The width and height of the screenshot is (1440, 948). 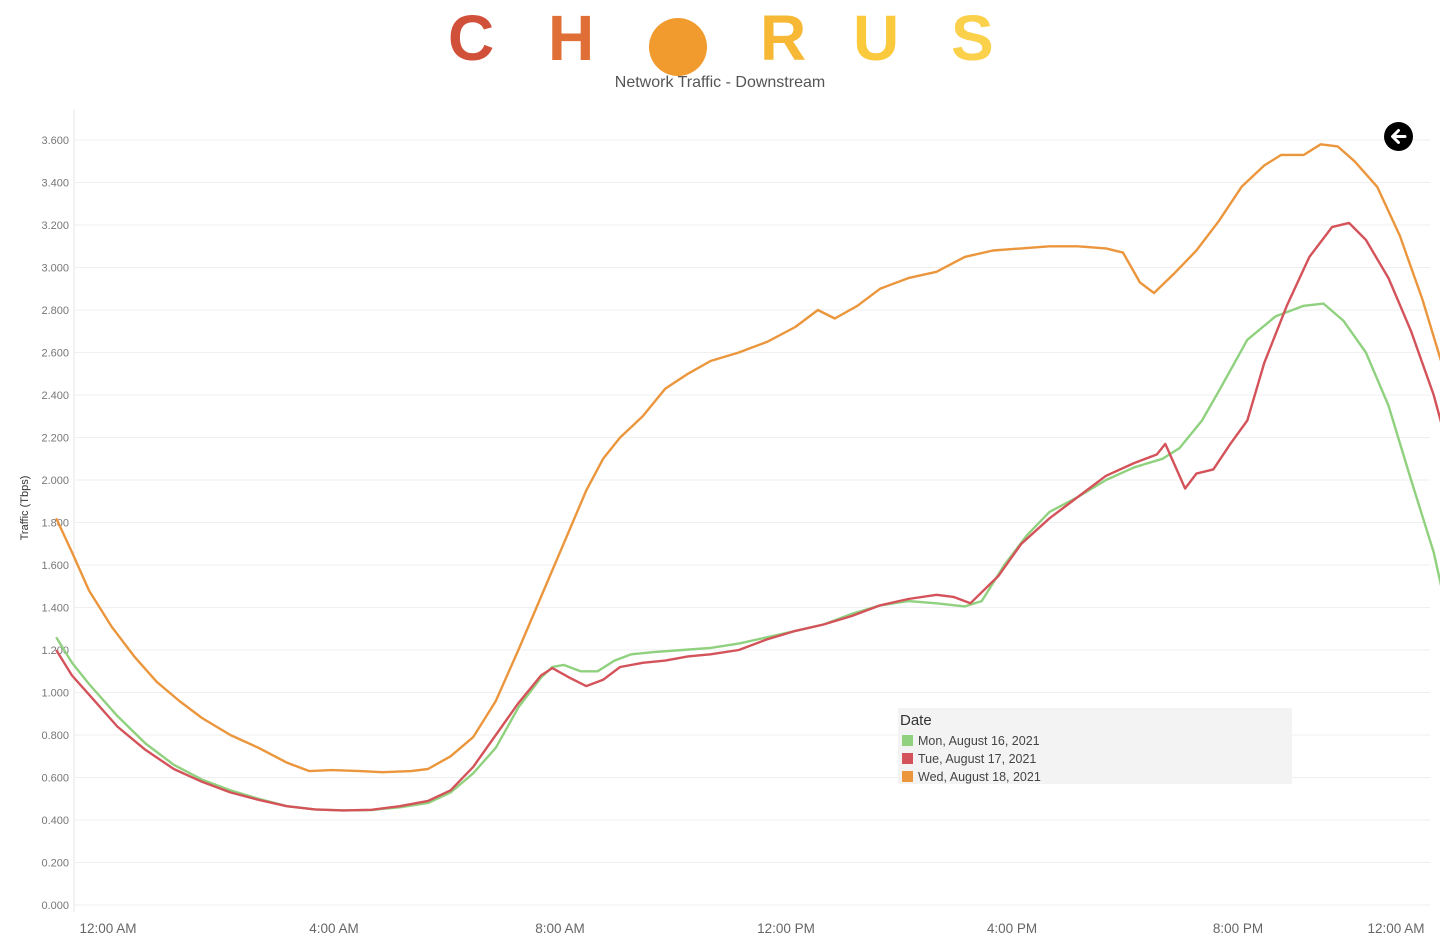 I want to click on legend-label: Tue, August 17, 2021, so click(x=977, y=759).